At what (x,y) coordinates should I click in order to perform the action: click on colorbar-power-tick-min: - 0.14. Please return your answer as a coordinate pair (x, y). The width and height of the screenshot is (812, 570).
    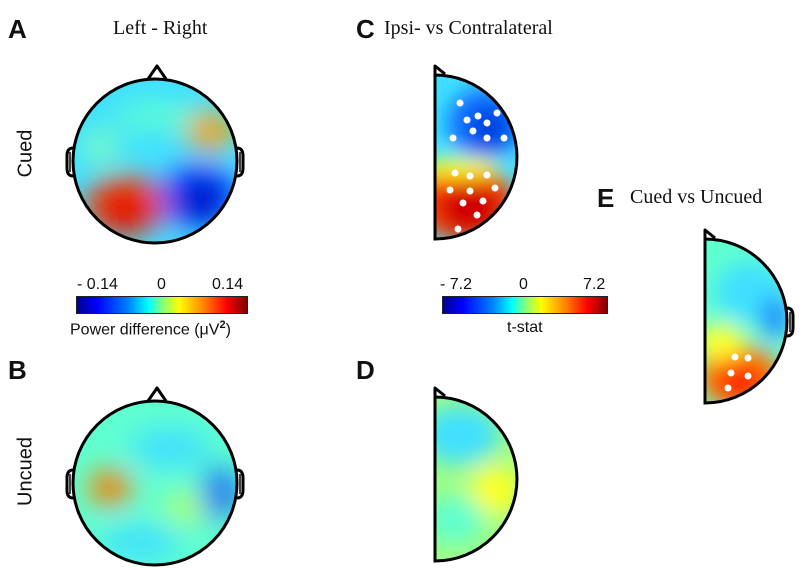
    Looking at the image, I should click on (97, 284).